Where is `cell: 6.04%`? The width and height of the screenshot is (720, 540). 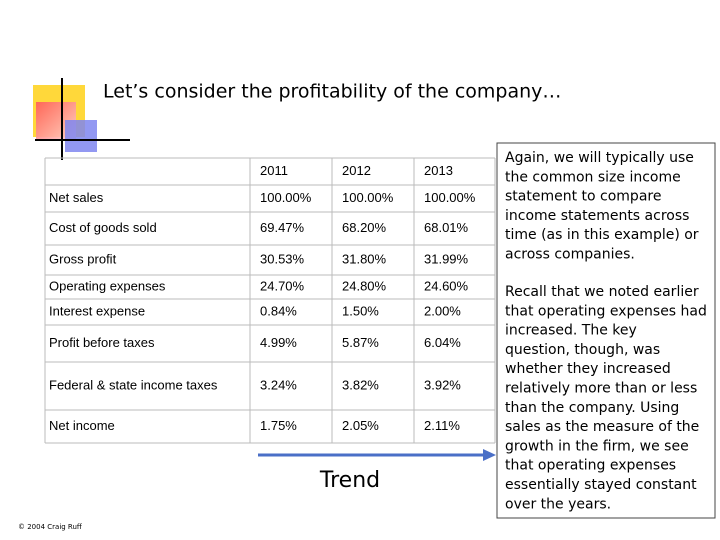 cell: 6.04% is located at coordinates (442, 342).